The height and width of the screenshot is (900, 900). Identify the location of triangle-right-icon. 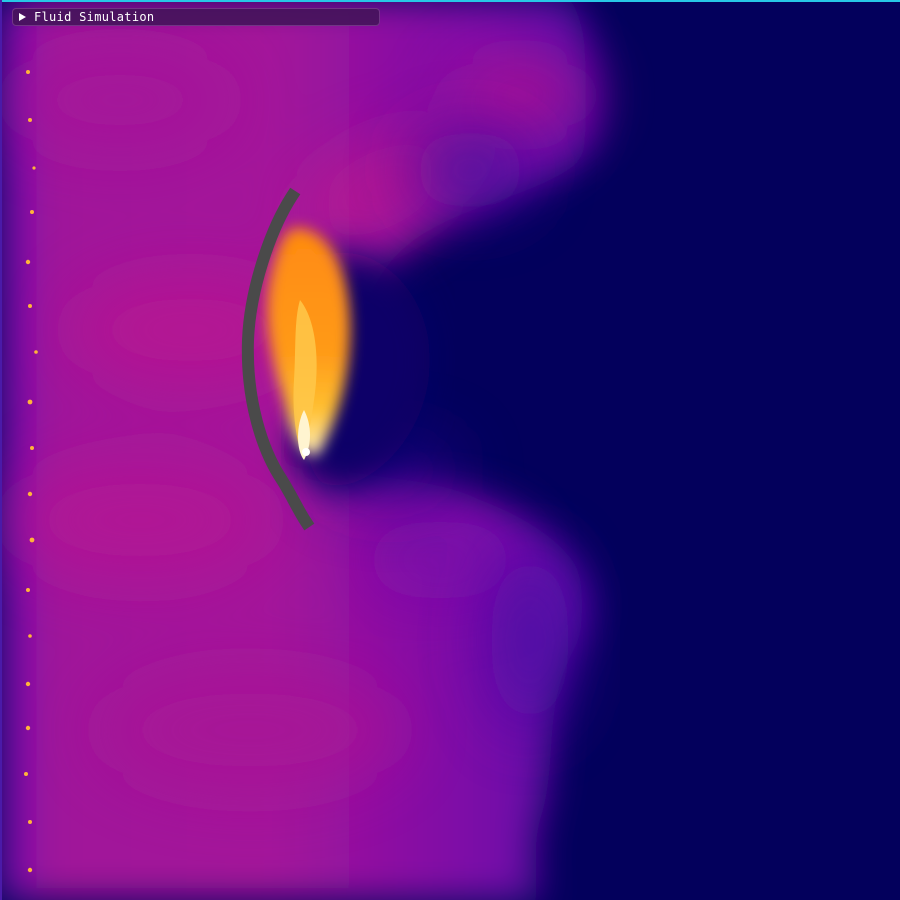
(22, 17).